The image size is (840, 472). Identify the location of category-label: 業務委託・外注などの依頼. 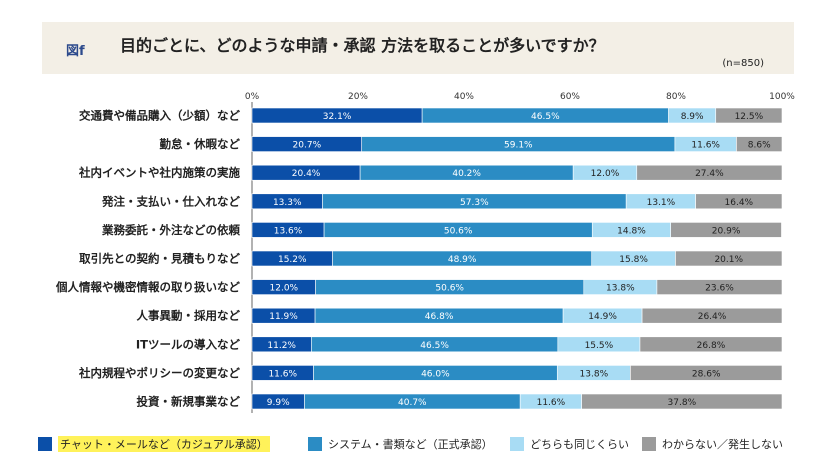
(170, 230).